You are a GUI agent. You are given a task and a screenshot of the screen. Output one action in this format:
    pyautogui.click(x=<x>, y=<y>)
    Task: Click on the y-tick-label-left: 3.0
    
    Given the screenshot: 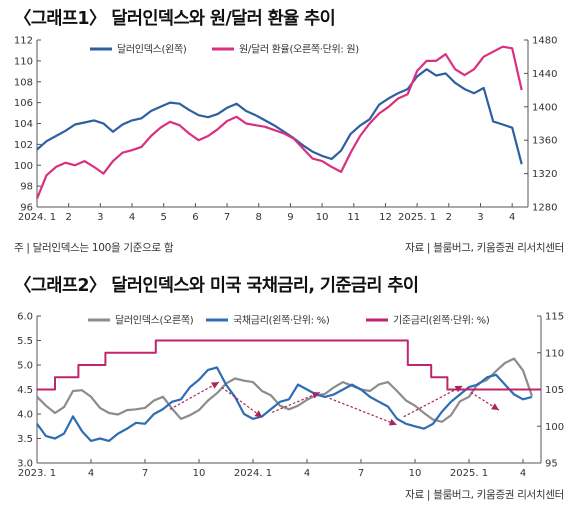 What is the action you would take?
    pyautogui.click(x=25, y=464)
    